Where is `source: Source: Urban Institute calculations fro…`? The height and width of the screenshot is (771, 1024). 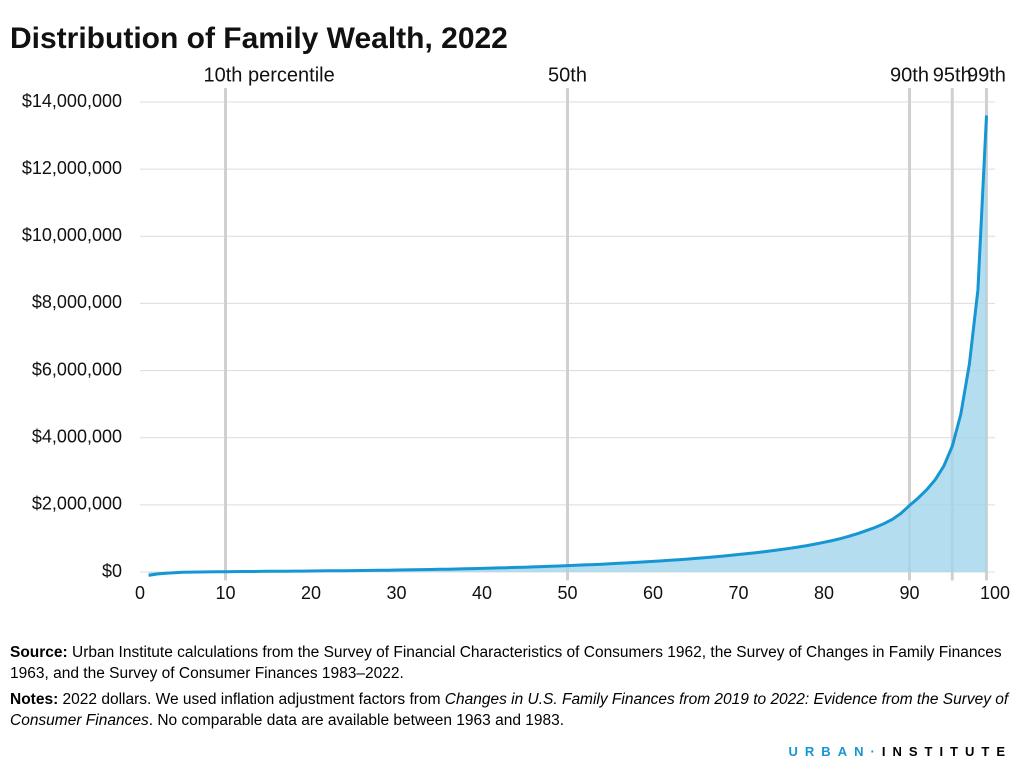 source: Source: Urban Institute calculations fro… is located at coordinates (512, 663).